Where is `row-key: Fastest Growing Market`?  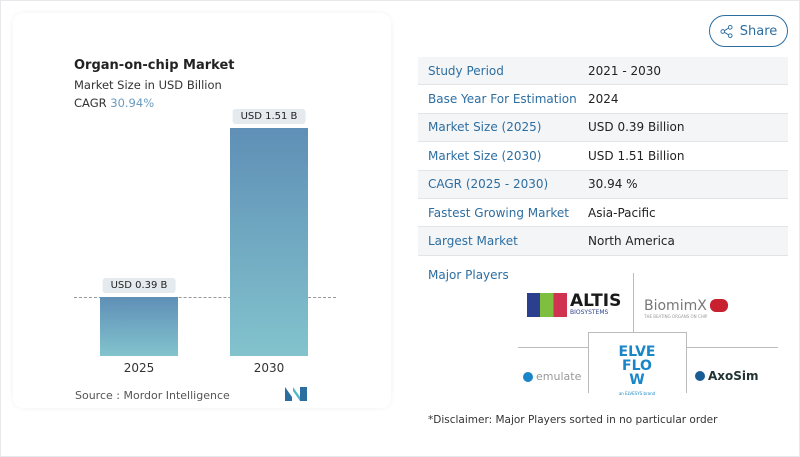
row-key: Fastest Growing Market is located at coordinates (499, 212).